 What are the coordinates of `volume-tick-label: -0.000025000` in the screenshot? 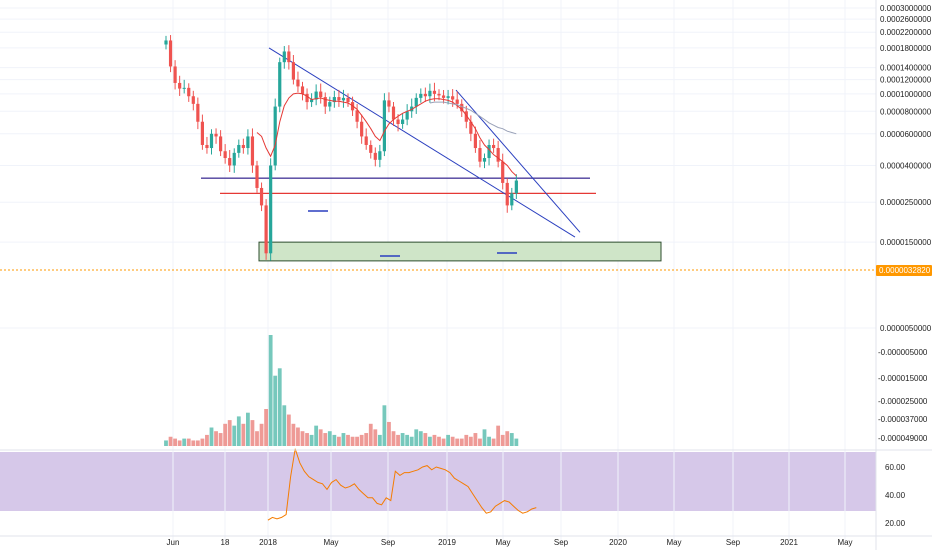 It's located at (903, 401).